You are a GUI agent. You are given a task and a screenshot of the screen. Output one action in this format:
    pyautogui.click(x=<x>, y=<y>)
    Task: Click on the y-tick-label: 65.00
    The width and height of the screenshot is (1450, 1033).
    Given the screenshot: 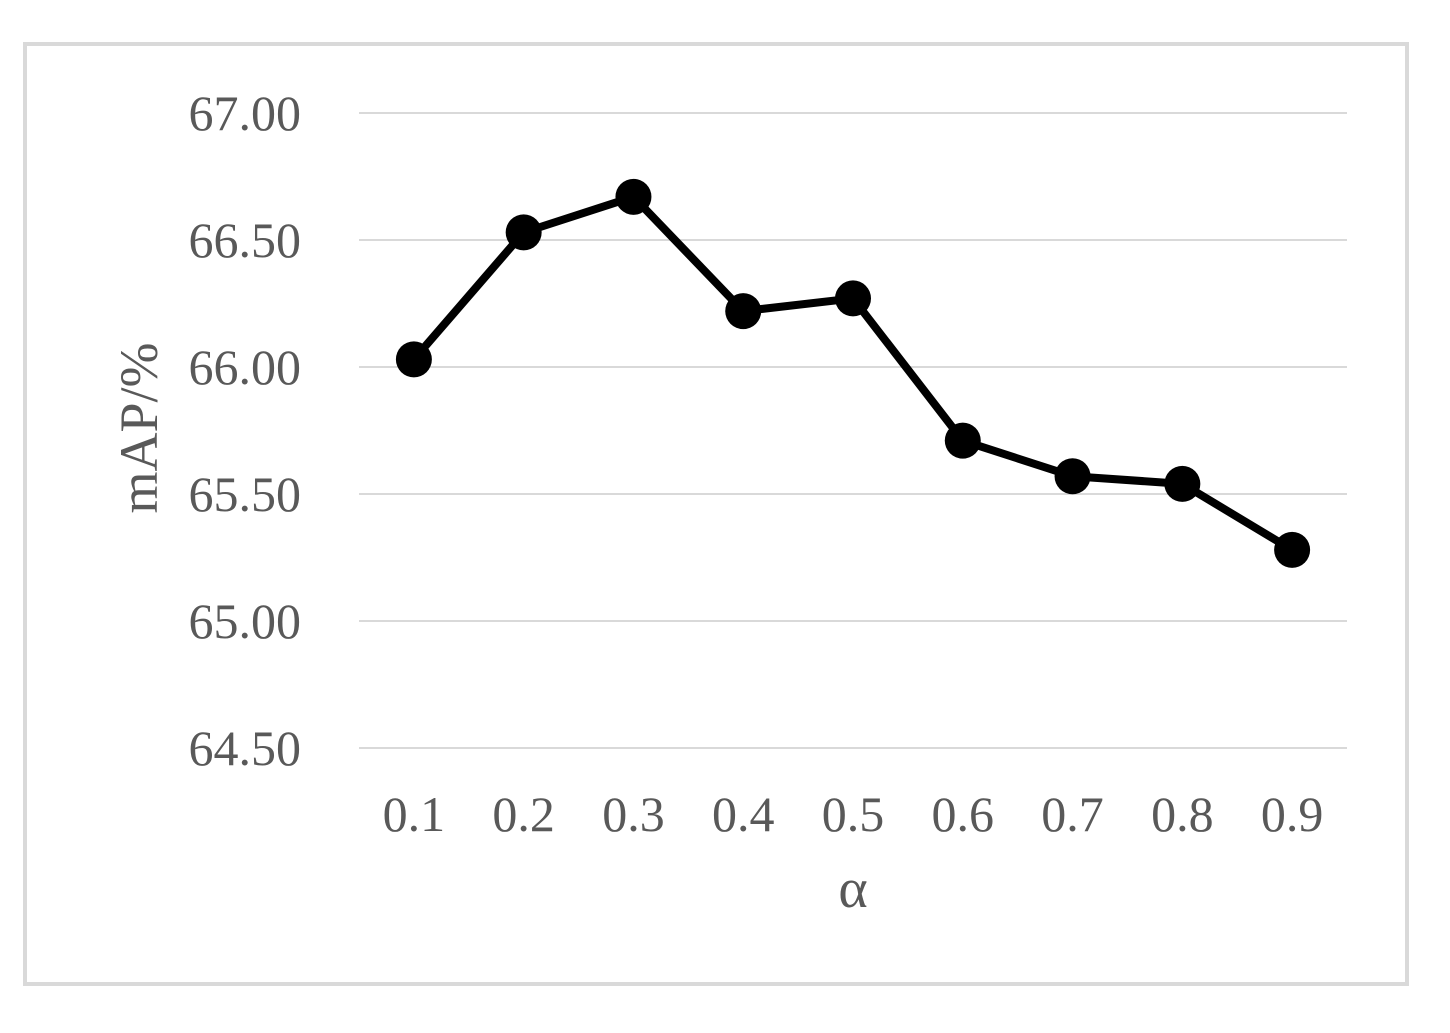 What is the action you would take?
    pyautogui.click(x=245, y=621)
    